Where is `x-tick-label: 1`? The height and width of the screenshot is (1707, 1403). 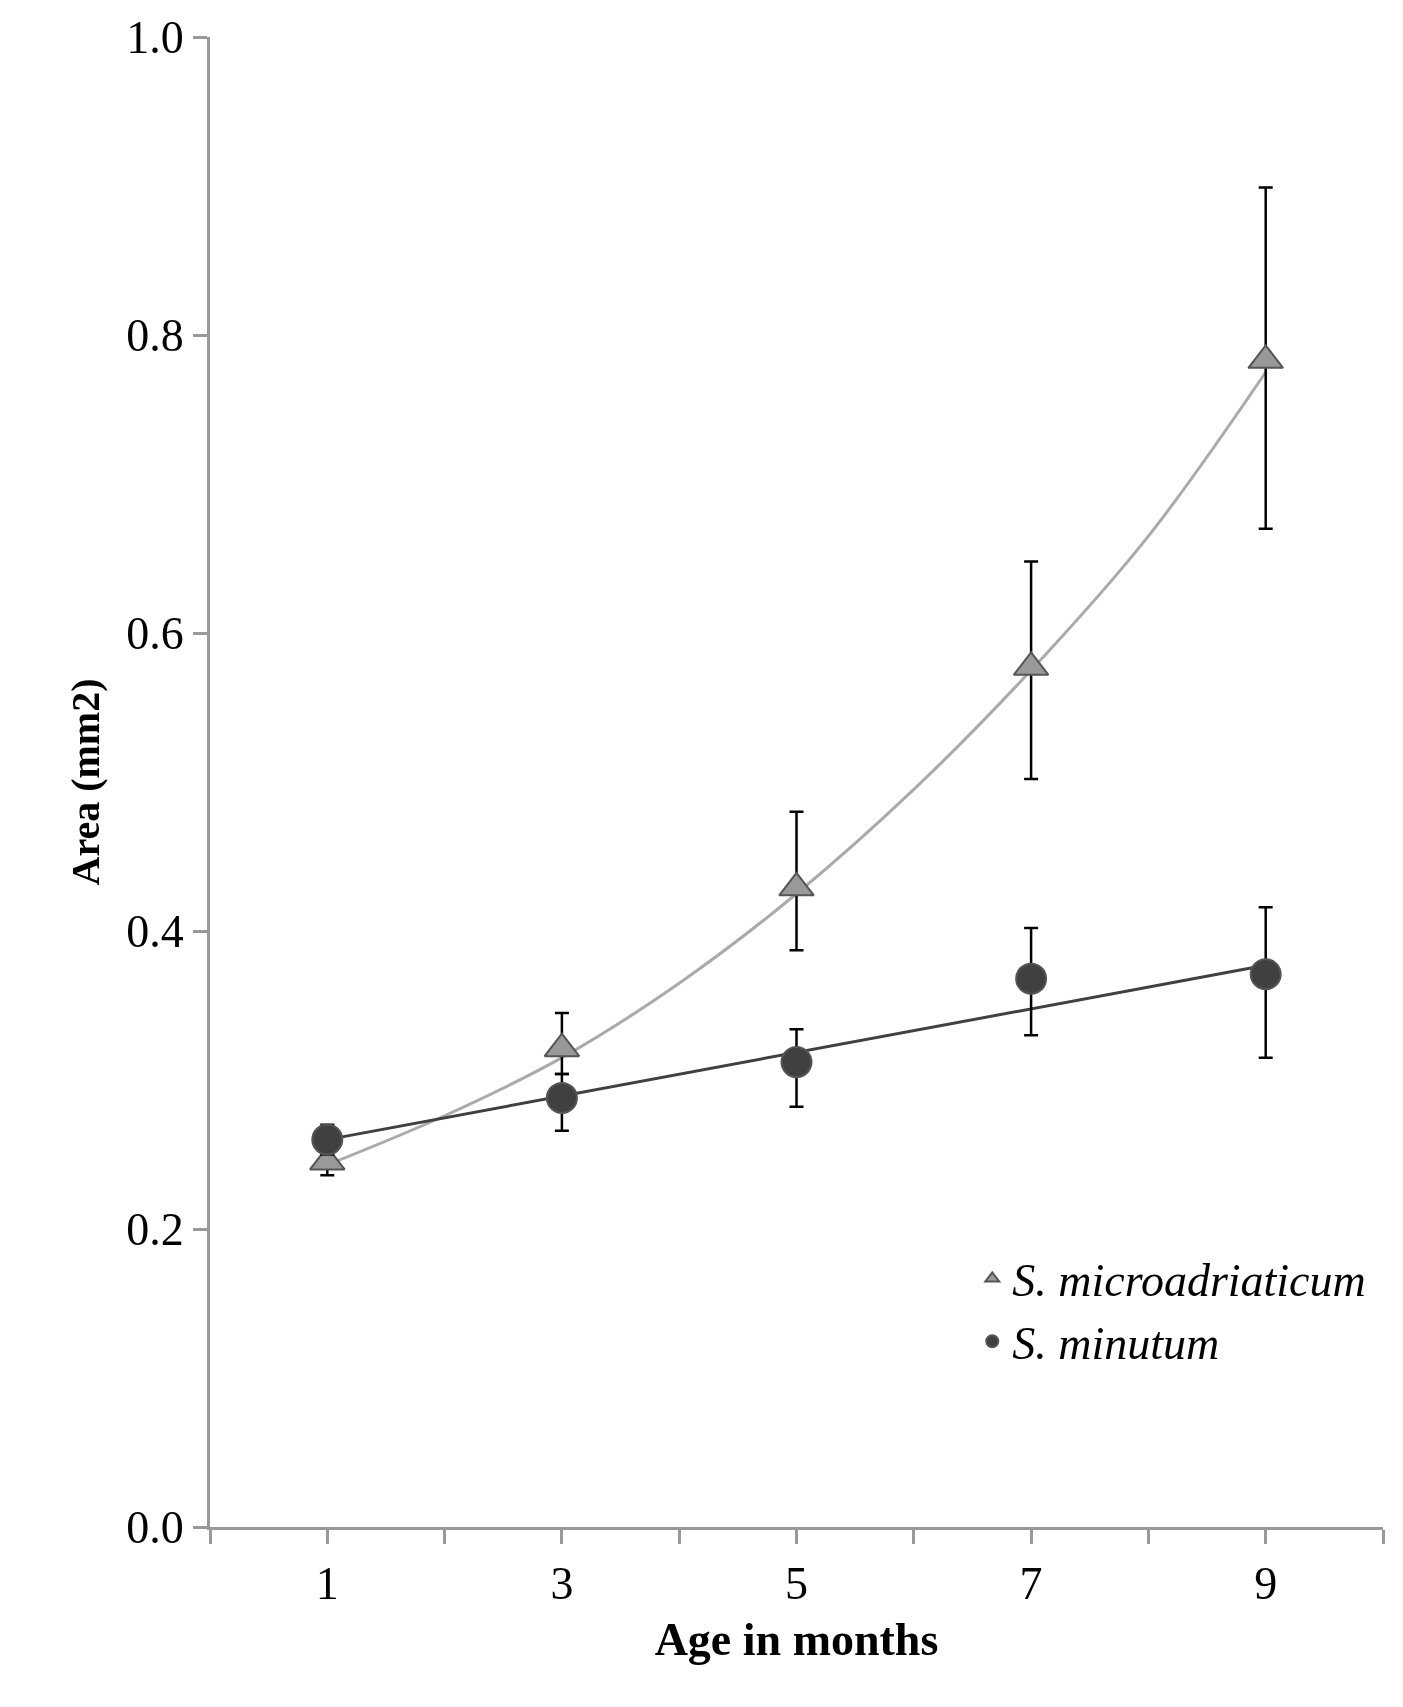
x-tick-label: 1 is located at coordinates (327, 1584).